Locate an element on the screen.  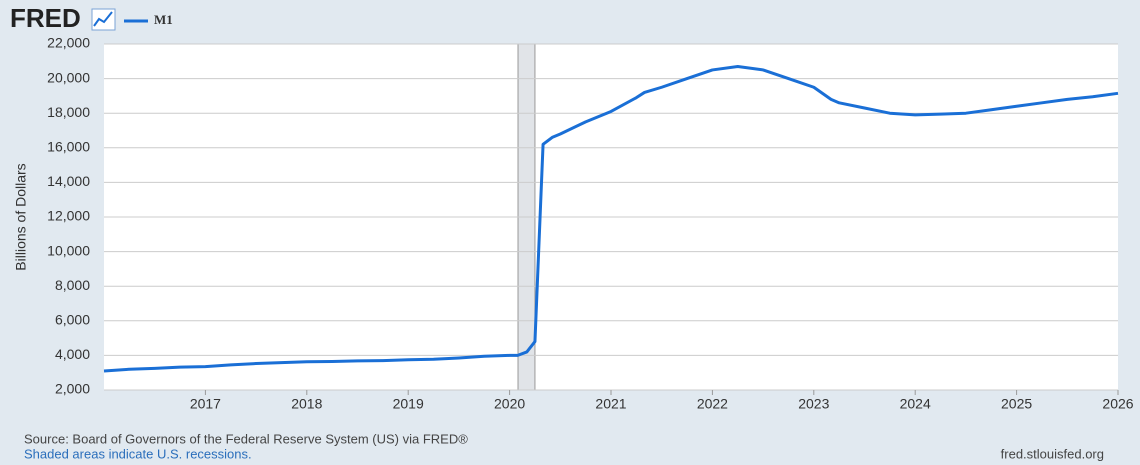
x-tick-label: 2017 is located at coordinates (205, 404).